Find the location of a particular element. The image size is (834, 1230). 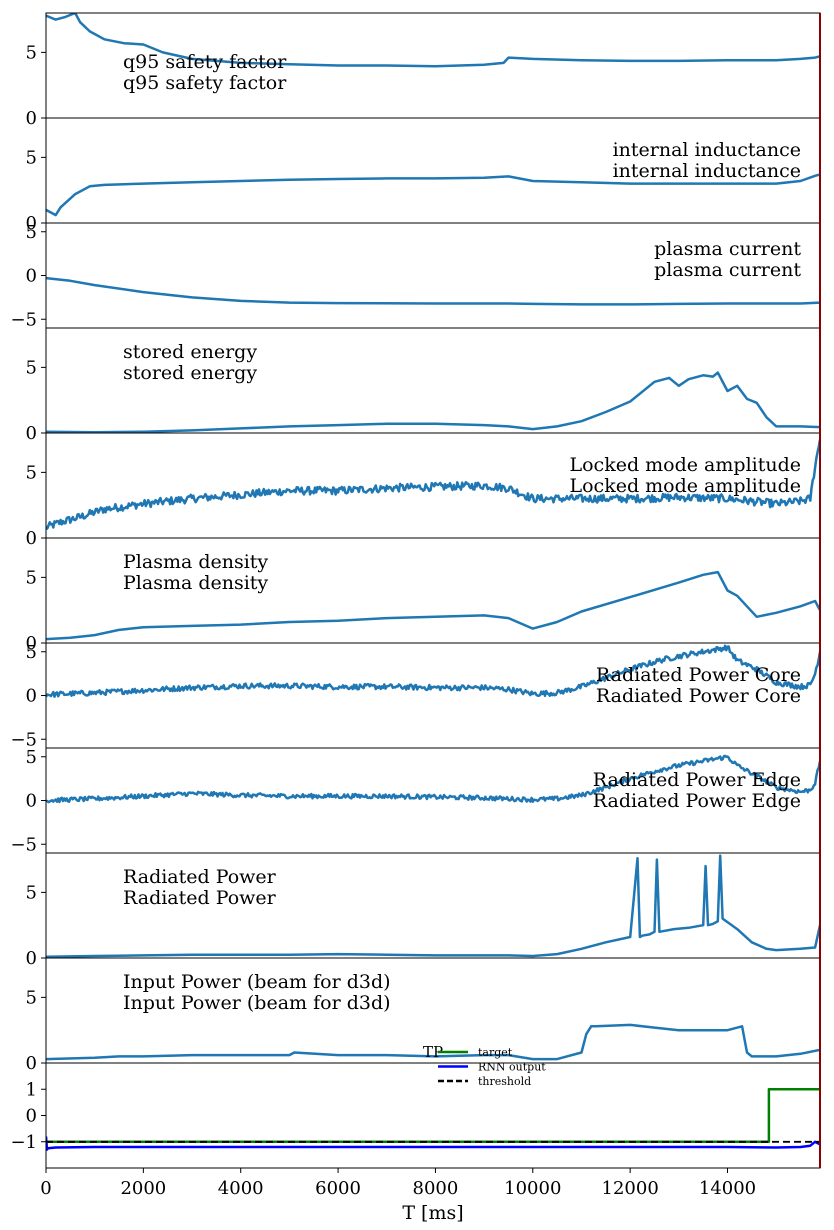

series-line-target is located at coordinates (433, 1116).